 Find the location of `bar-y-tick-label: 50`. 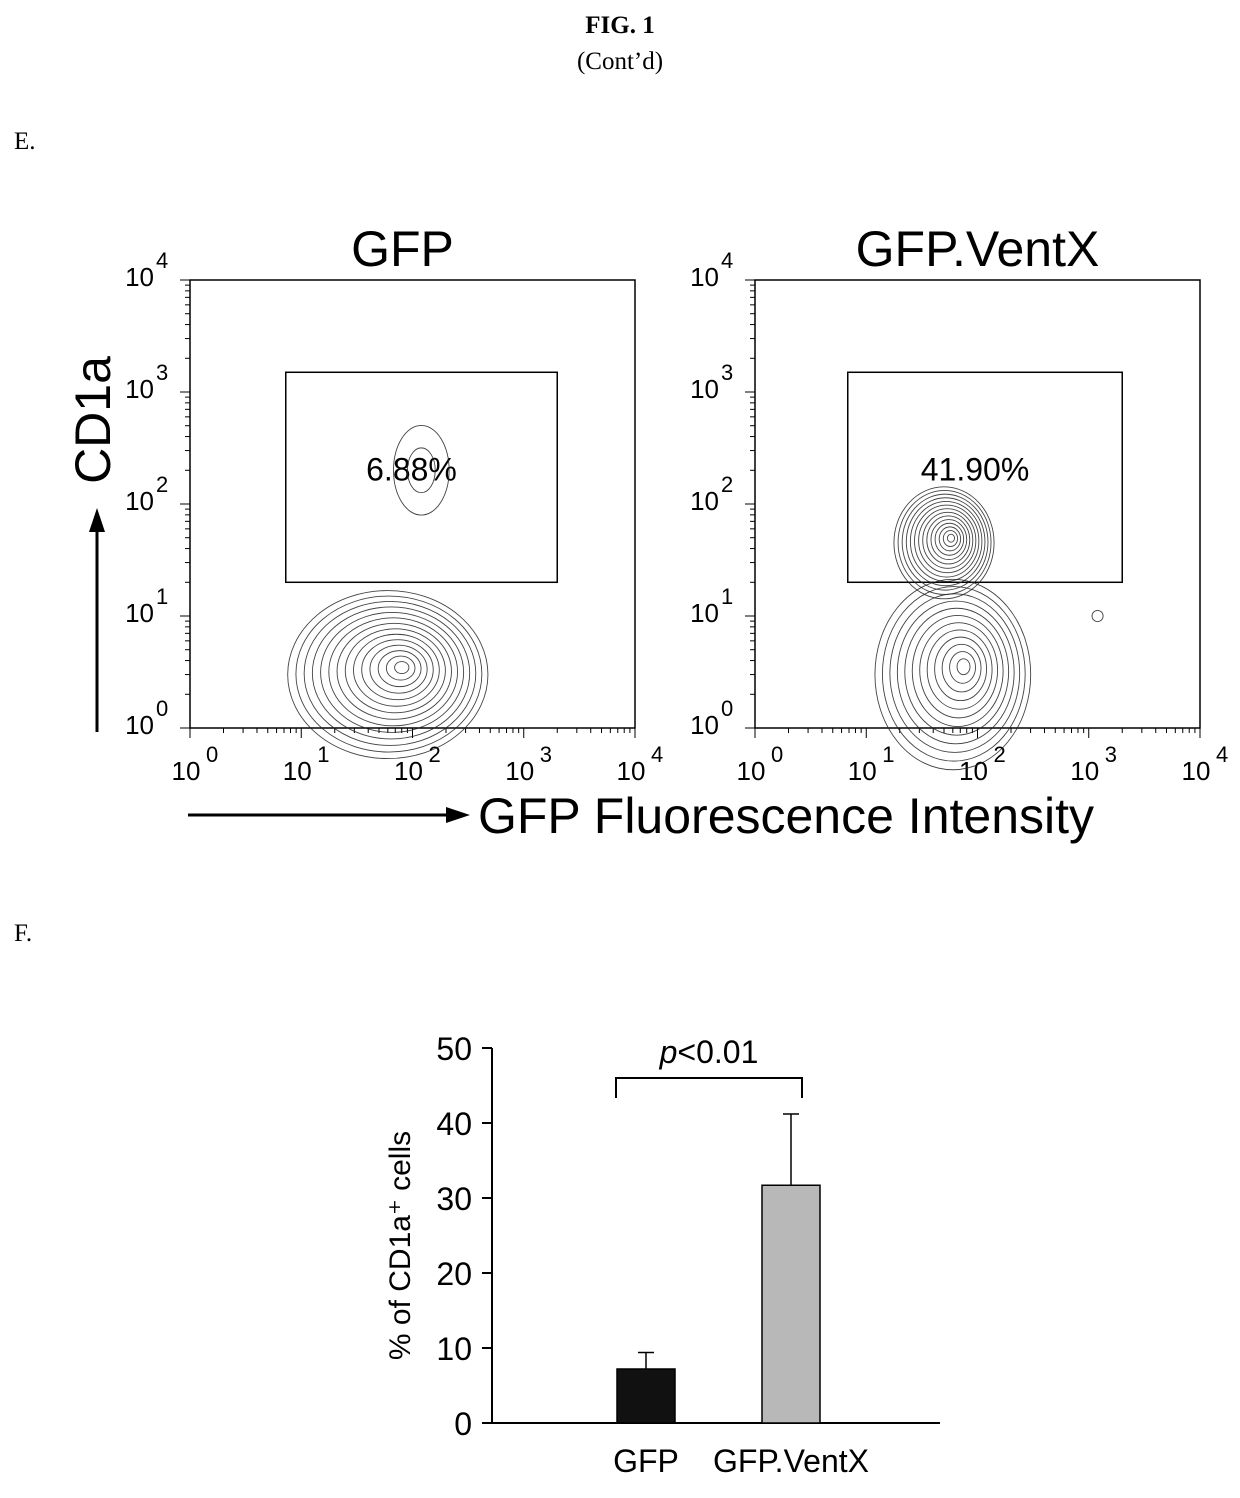

bar-y-tick-label: 50 is located at coordinates (454, 1049).